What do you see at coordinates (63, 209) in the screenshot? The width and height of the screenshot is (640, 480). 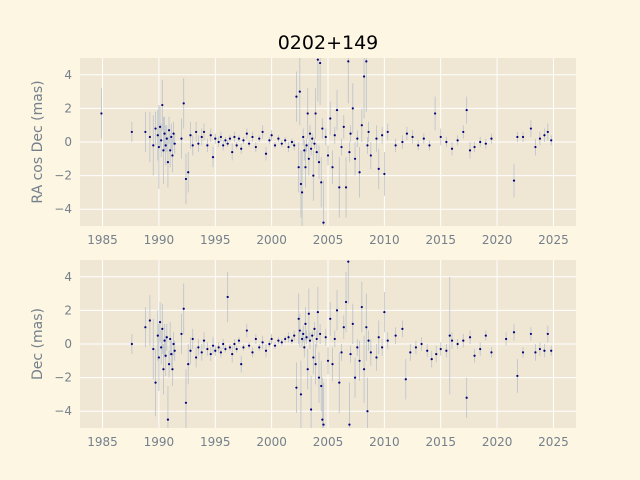 I see `ra-y-tick-label: −4` at bounding box center [63, 209].